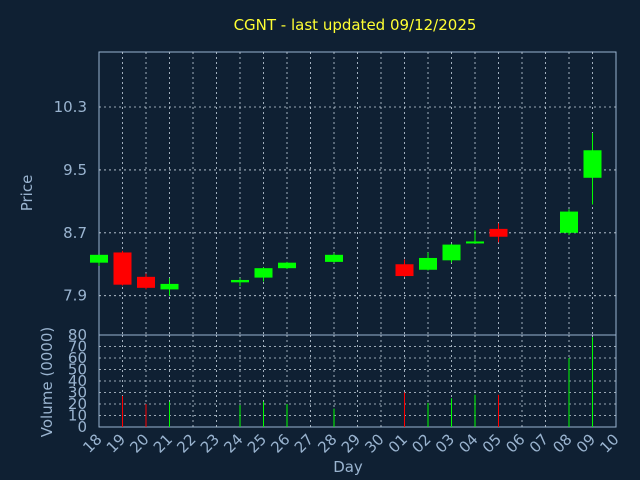  I want to click on price-tick-label: 10.3, so click(70, 107).